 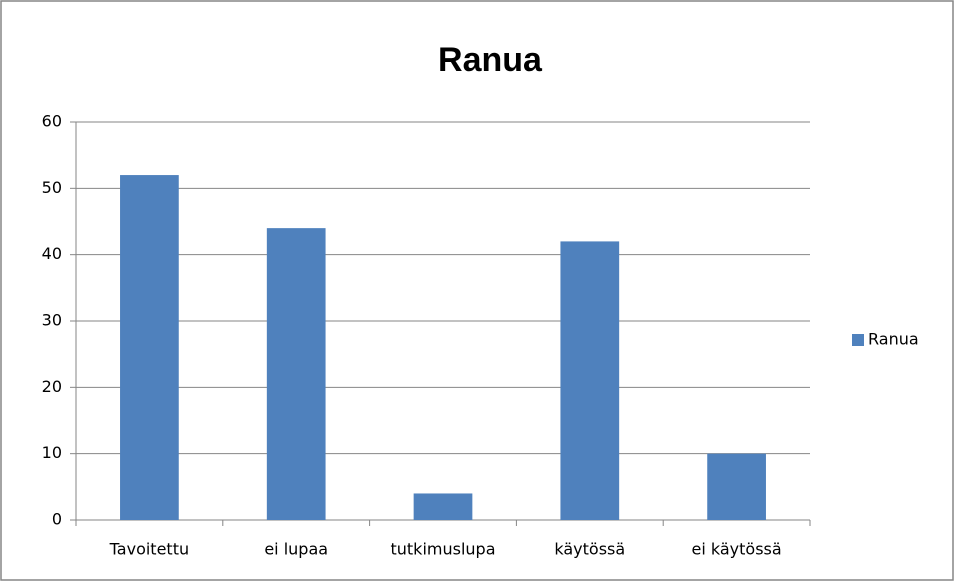 What do you see at coordinates (52, 121) in the screenshot?
I see `y-tick-label: 60` at bounding box center [52, 121].